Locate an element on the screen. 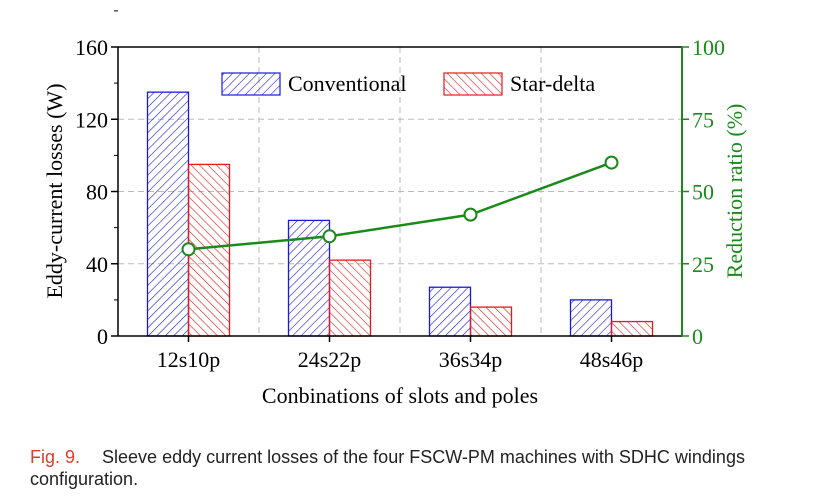  x-tick-label: 24s22p is located at coordinates (330, 359).